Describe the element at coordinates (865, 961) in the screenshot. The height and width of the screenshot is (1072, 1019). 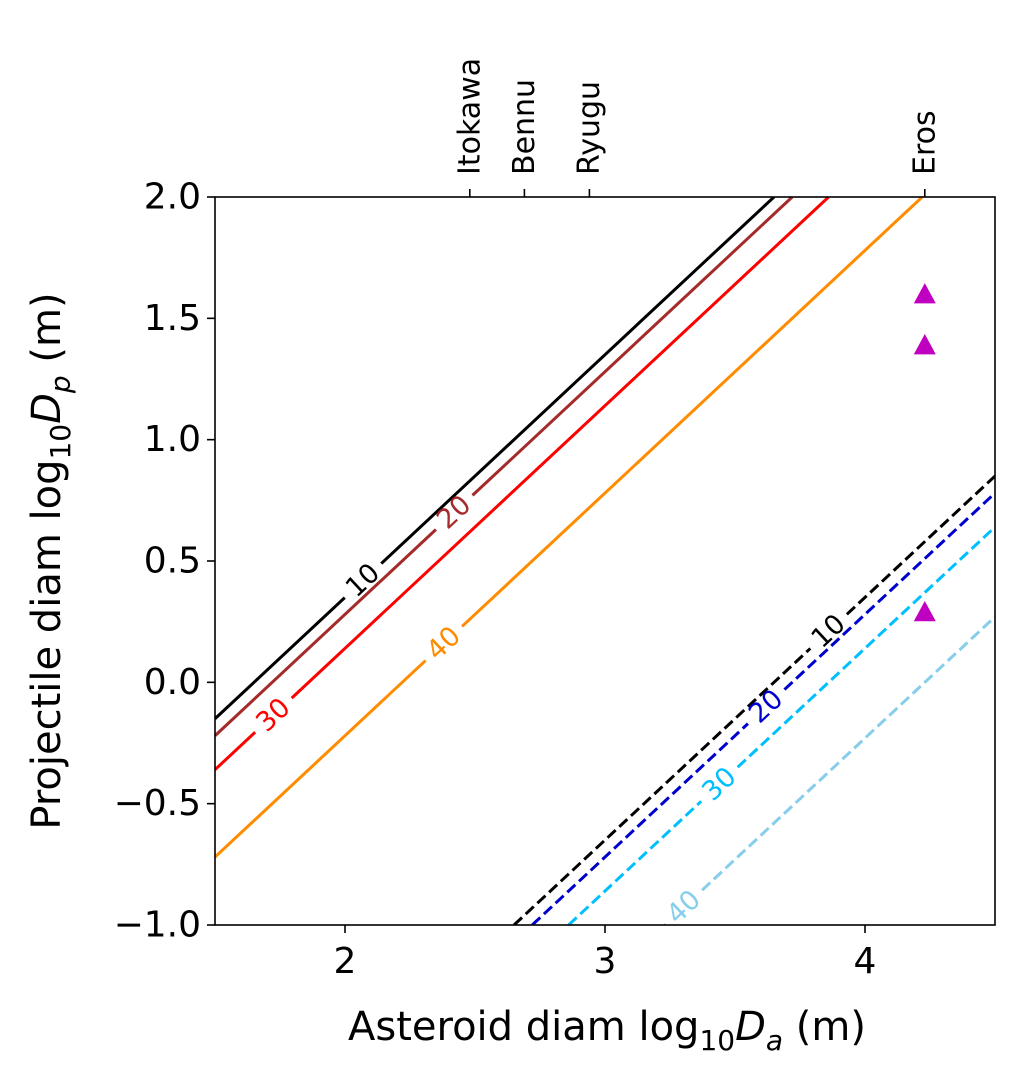
I see `x-tick-label: 4` at that location.